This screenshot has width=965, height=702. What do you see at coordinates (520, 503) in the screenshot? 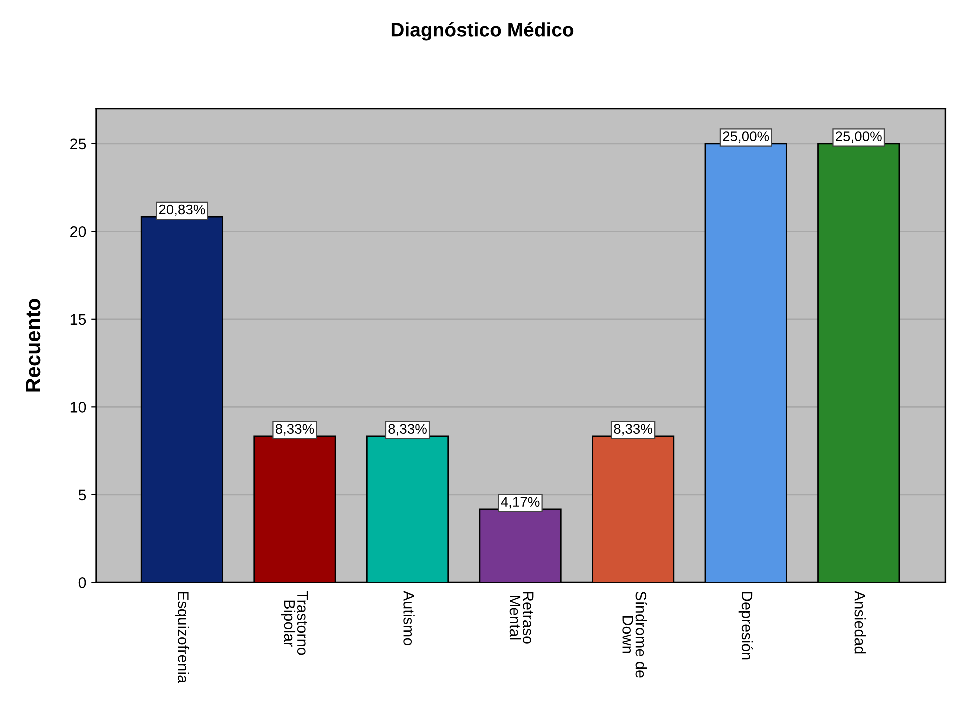
I see `data-label: 4,17%` at bounding box center [520, 503].